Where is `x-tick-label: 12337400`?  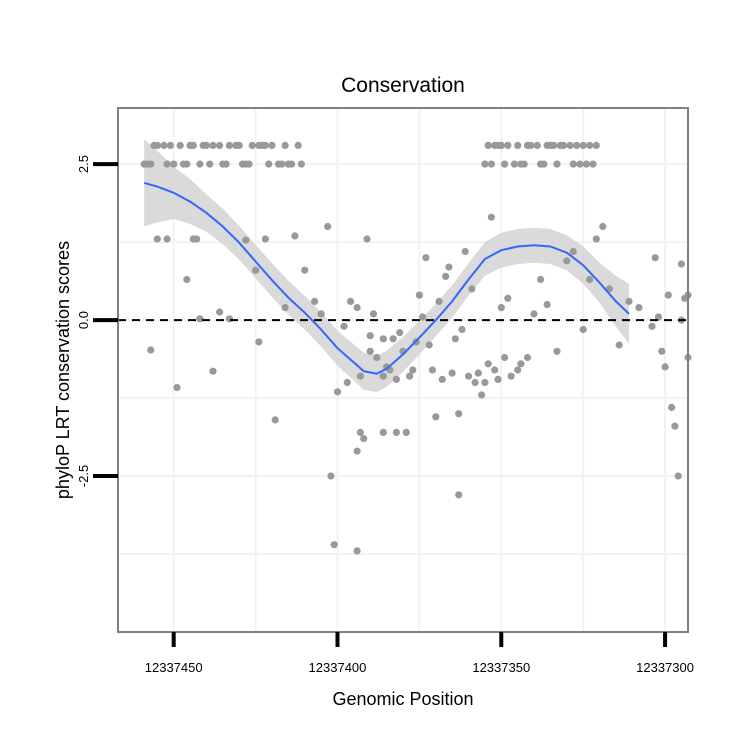
x-tick-label: 12337400 is located at coordinates (338, 667).